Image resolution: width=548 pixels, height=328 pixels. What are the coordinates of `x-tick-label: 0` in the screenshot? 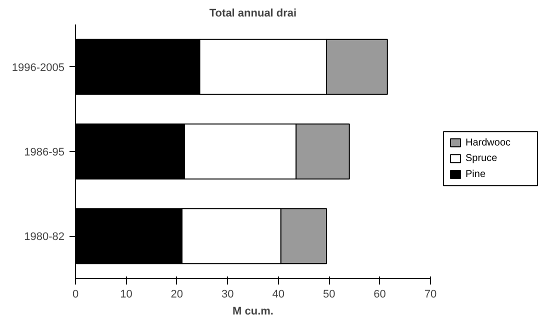 It's located at (75, 294).